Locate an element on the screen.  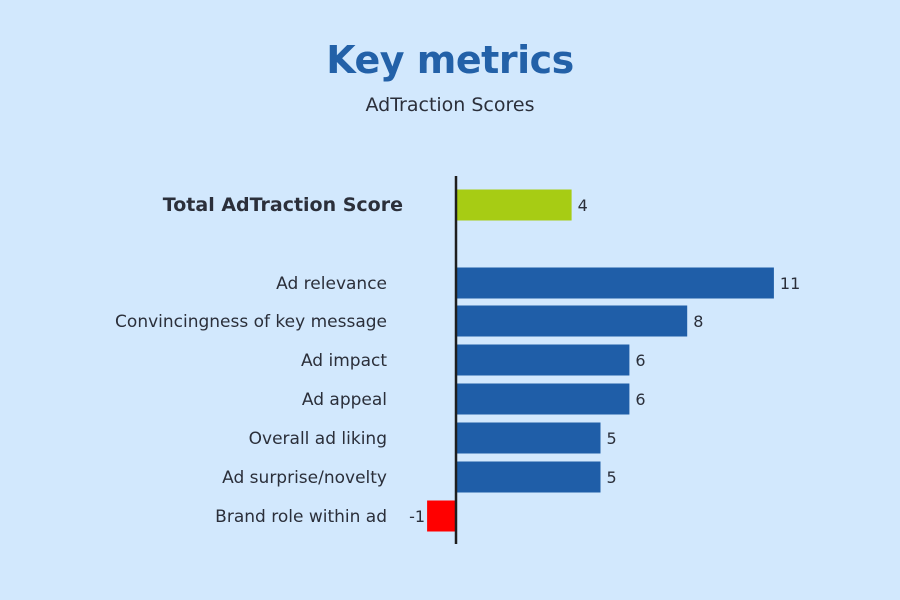
value-label-6: 5 is located at coordinates (612, 477).